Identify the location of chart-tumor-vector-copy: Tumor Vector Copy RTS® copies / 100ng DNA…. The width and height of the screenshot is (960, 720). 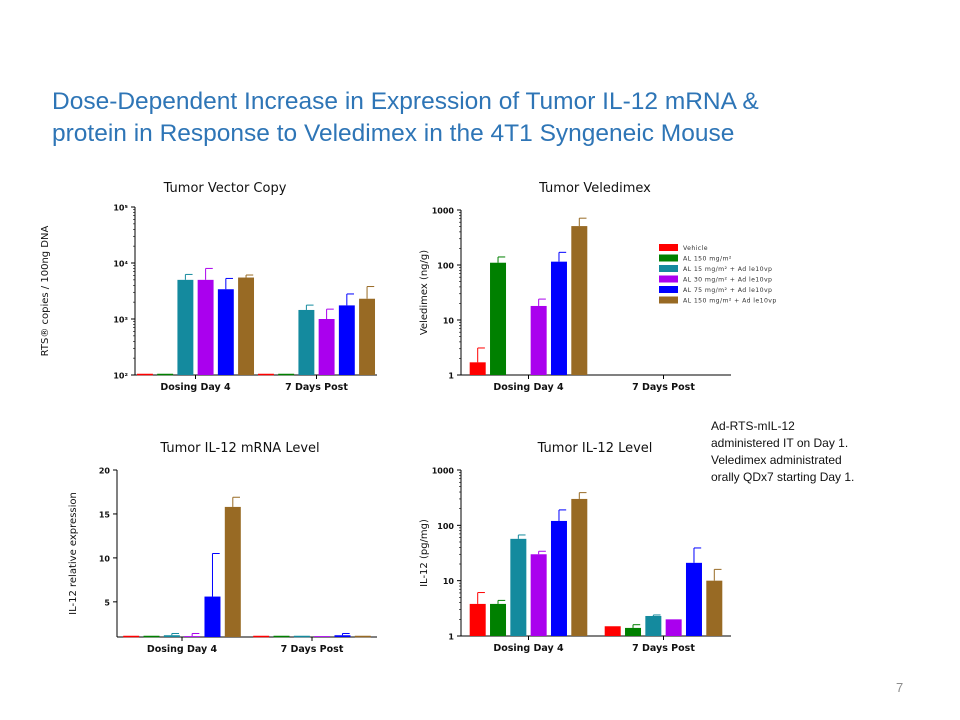
(210, 290).